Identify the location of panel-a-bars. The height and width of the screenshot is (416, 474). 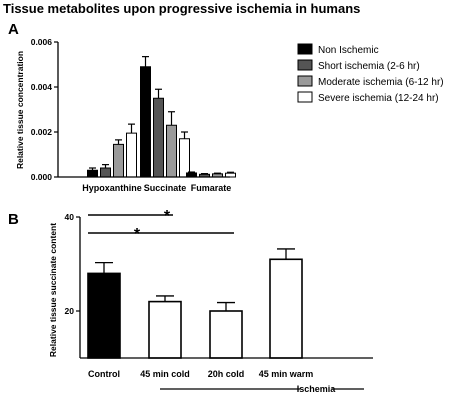
(161, 117).